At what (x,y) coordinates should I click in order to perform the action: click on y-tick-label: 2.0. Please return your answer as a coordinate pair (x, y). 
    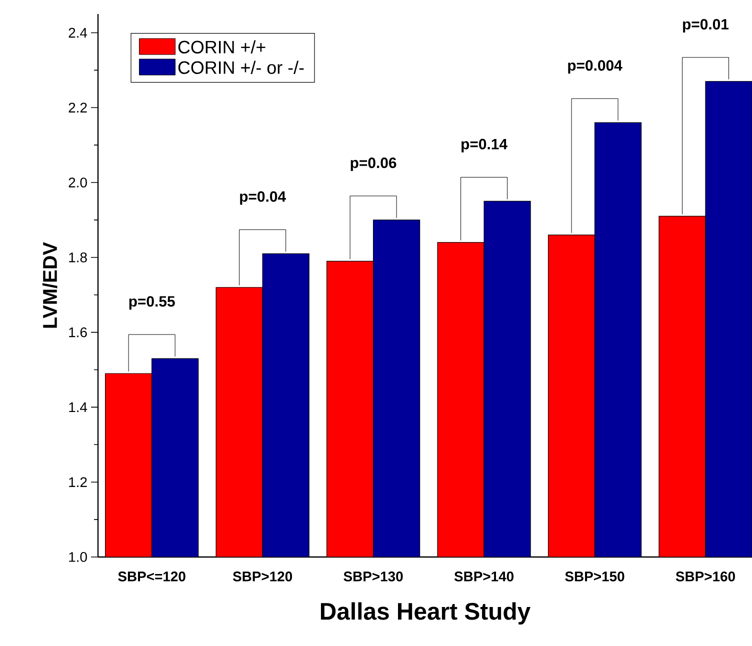
    Looking at the image, I should click on (77, 183).